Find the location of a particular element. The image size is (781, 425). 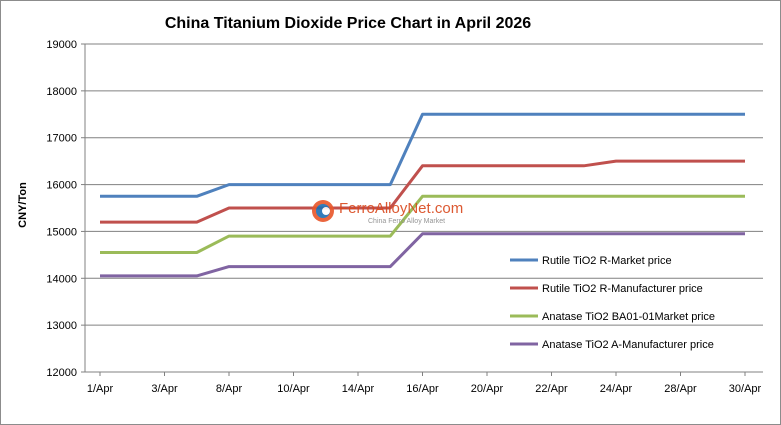

legend-label: Rutile TiO2 R-Market price is located at coordinates (607, 261).